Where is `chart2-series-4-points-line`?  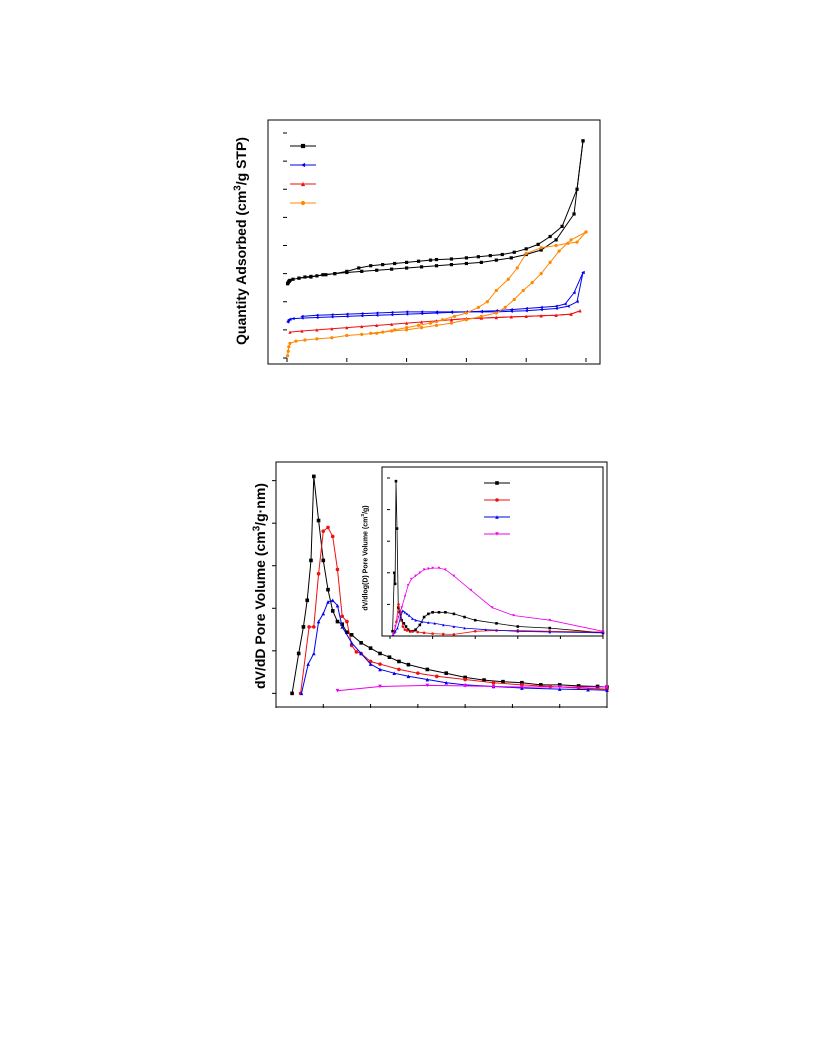 chart2-series-4-points-line is located at coordinates (472, 688).